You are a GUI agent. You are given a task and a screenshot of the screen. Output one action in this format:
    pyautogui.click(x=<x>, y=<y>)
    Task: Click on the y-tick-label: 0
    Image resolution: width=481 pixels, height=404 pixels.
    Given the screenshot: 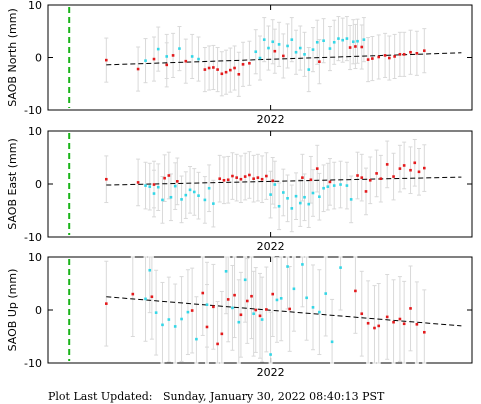 What is the action you would take?
    pyautogui.click(x=38, y=184)
    